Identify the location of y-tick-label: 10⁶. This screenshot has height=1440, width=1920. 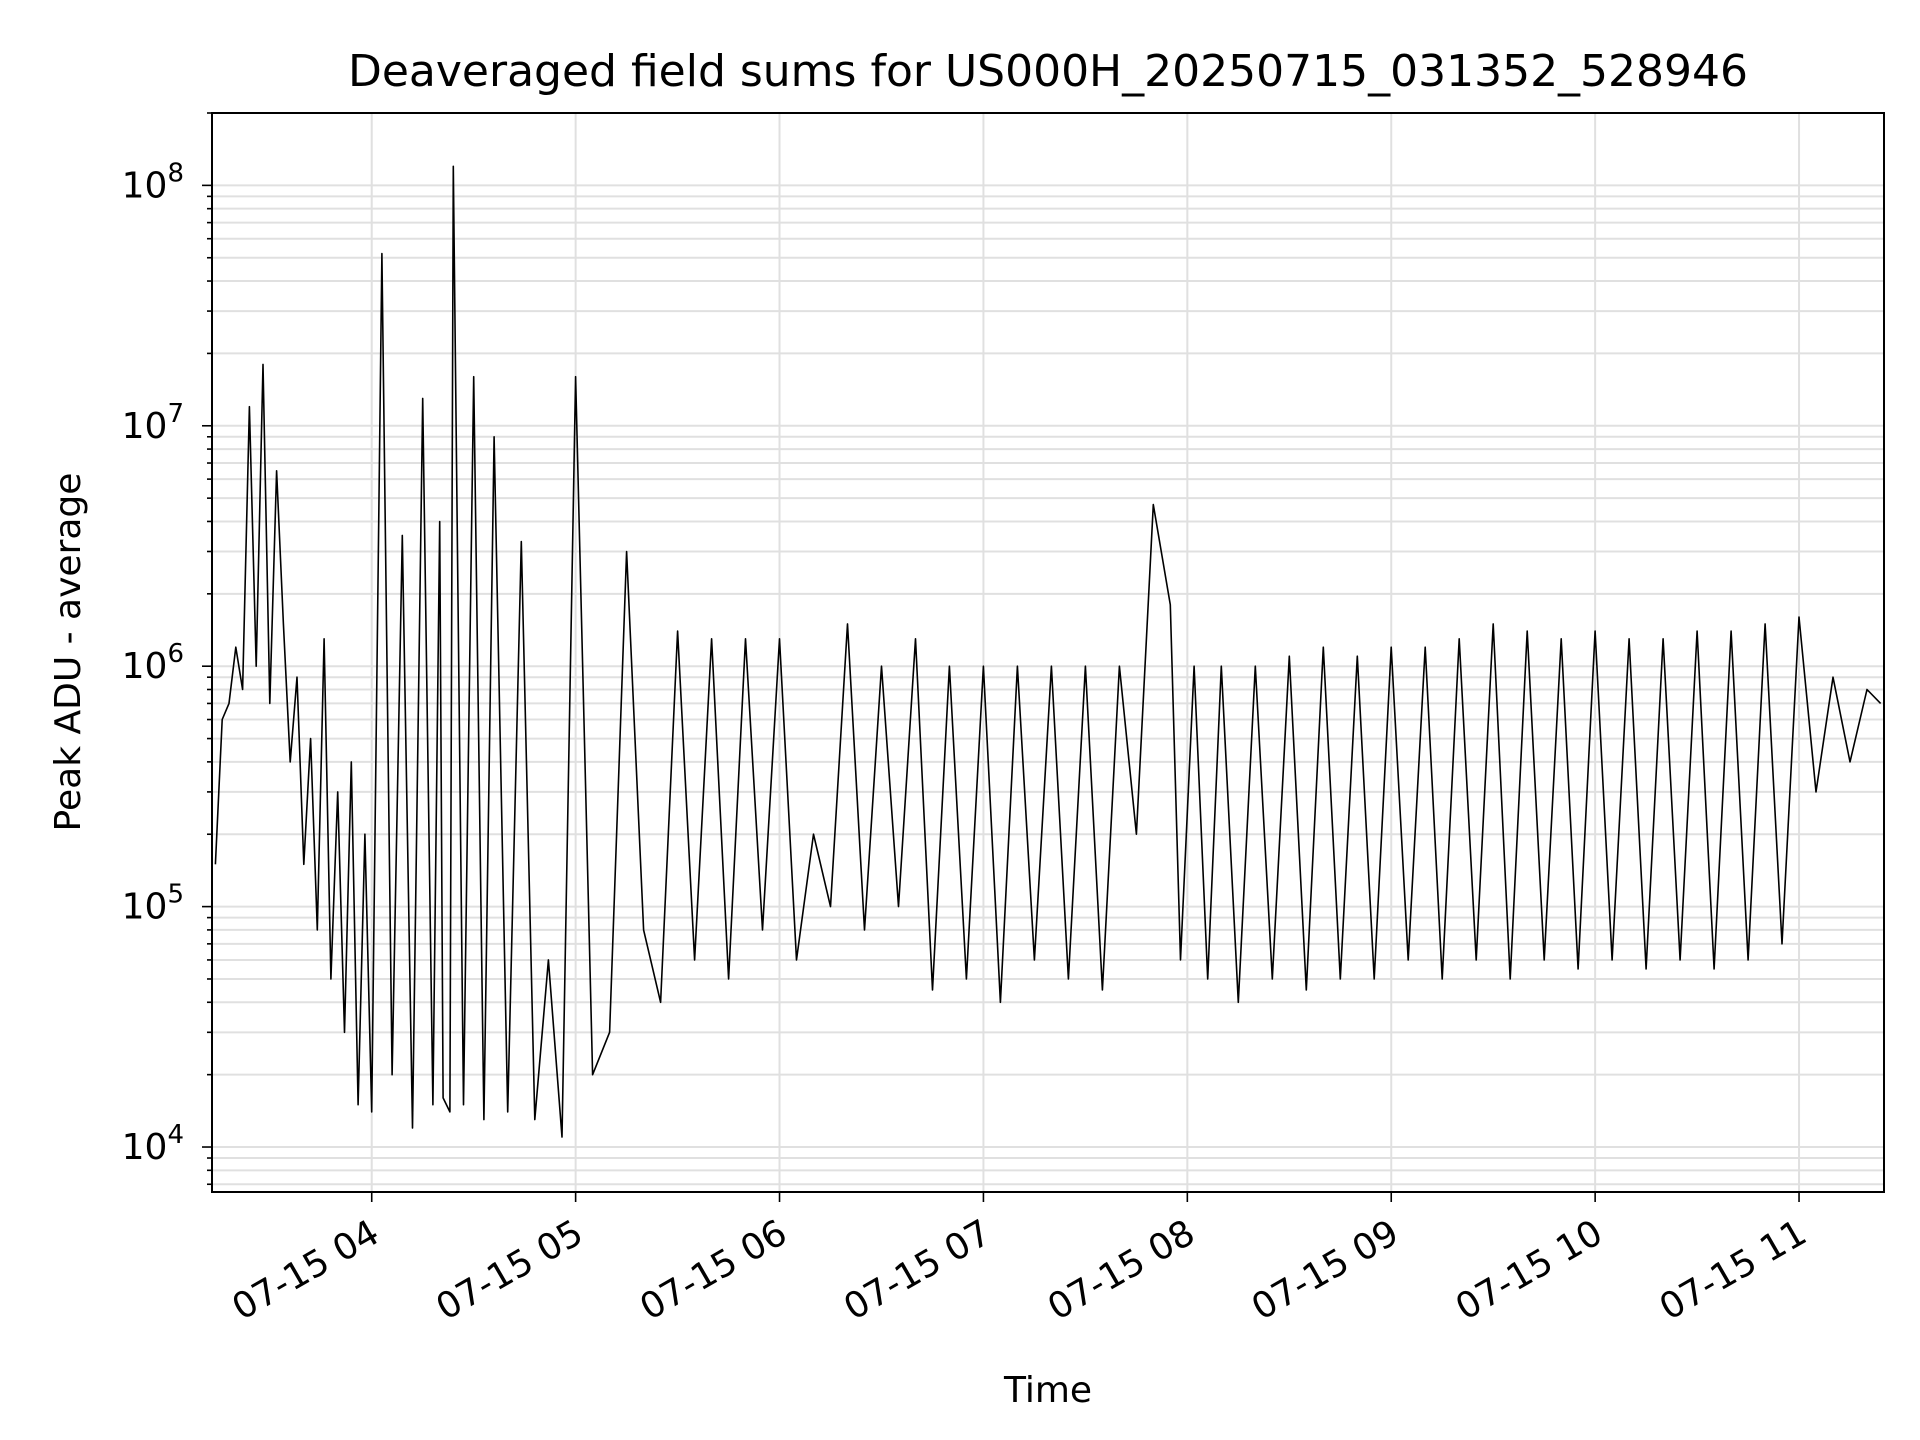
(153, 663).